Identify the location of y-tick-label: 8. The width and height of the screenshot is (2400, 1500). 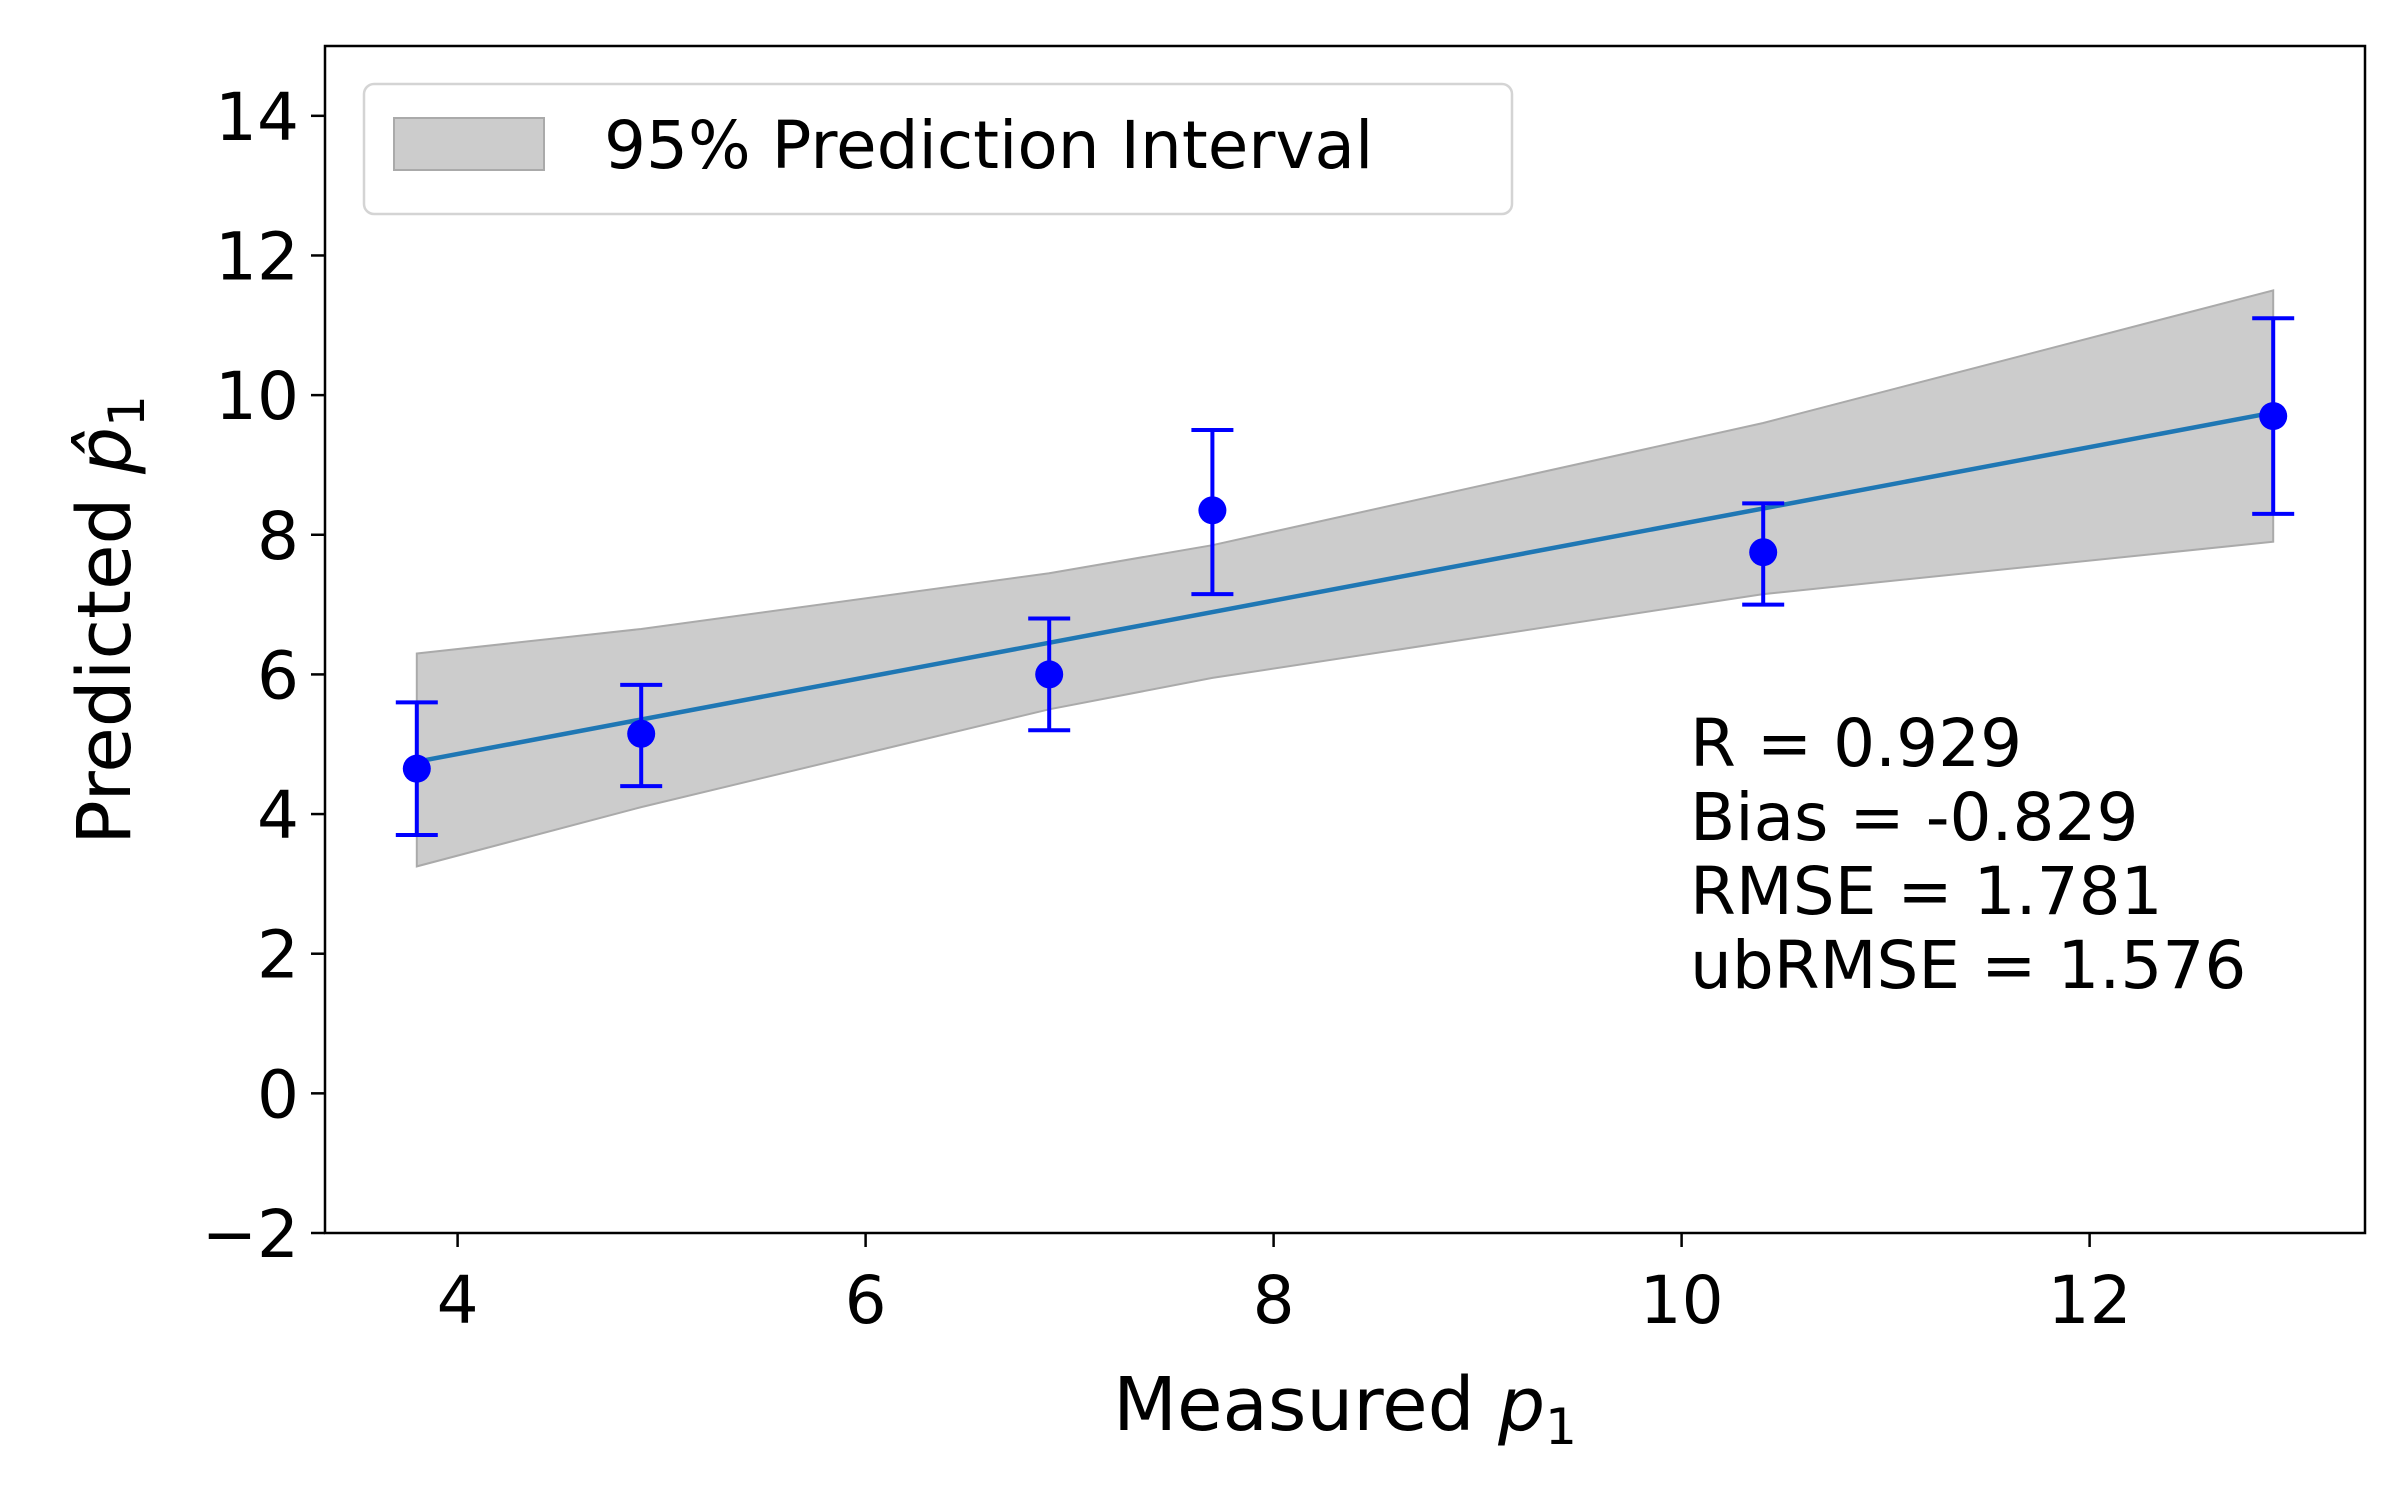
(278, 536).